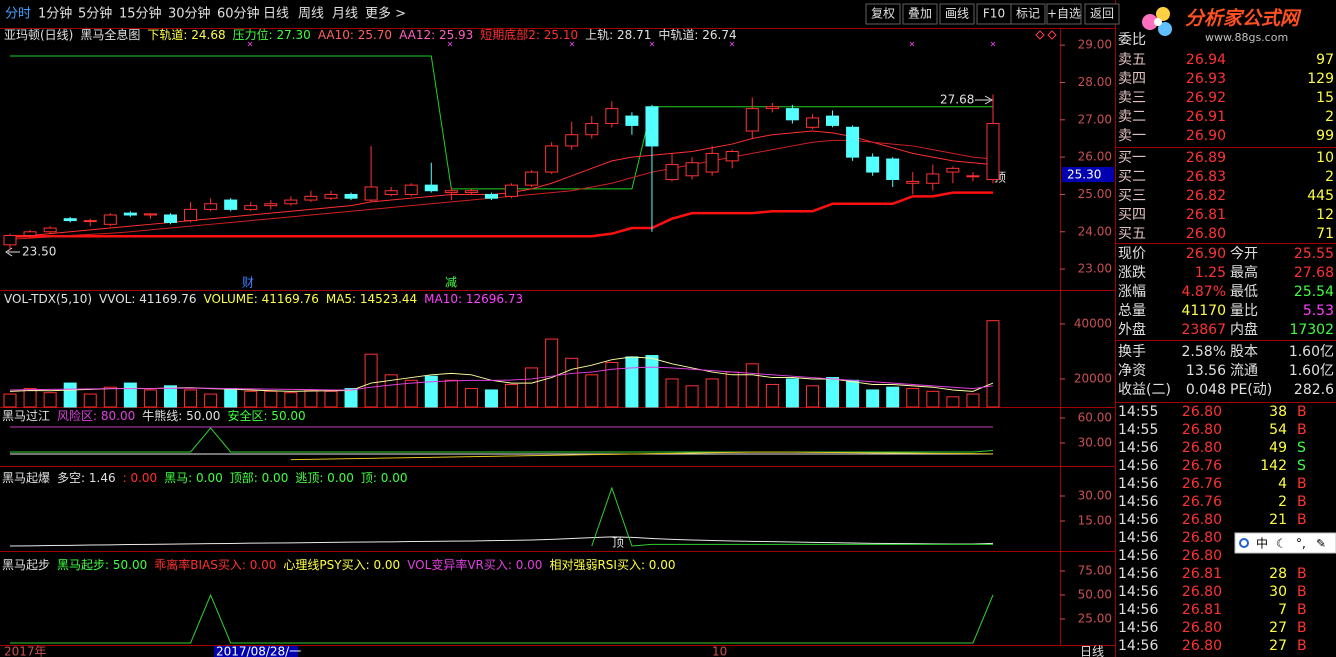 The width and height of the screenshot is (1336, 657). What do you see at coordinates (384, 478) in the screenshot?
I see `header-item: 顶: 0.00` at bounding box center [384, 478].